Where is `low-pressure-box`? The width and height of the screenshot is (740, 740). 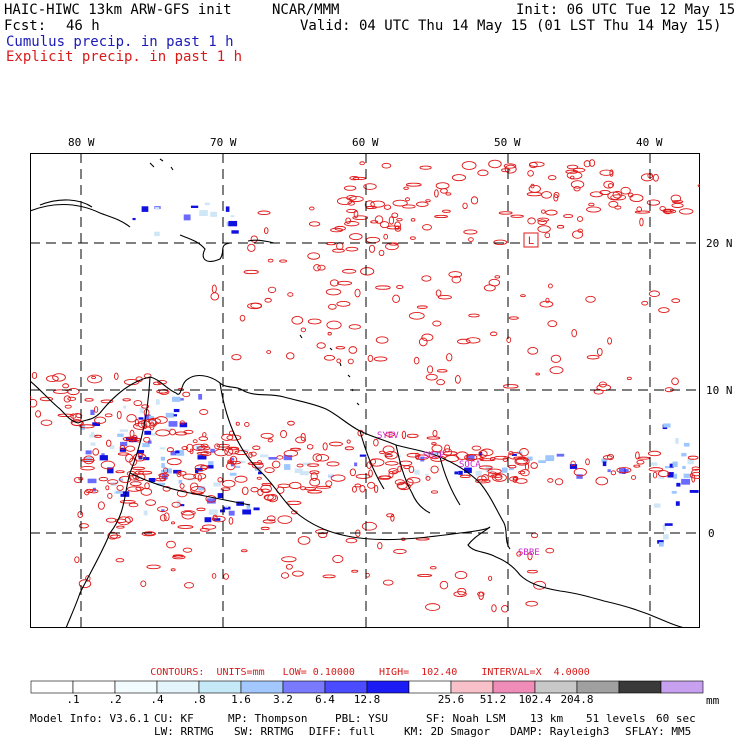 low-pressure-box is located at coordinates (531, 240).